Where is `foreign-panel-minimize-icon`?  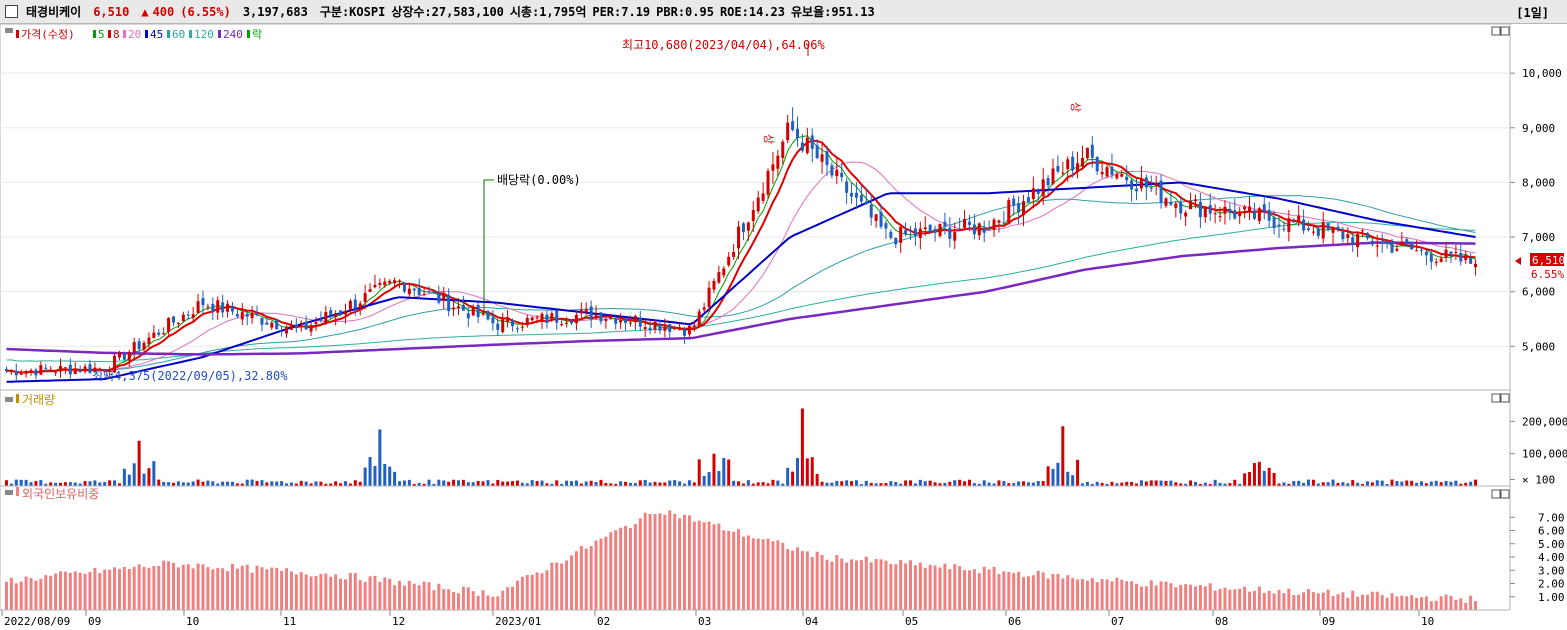
foreign-panel-minimize-icon is located at coordinates (1496, 494).